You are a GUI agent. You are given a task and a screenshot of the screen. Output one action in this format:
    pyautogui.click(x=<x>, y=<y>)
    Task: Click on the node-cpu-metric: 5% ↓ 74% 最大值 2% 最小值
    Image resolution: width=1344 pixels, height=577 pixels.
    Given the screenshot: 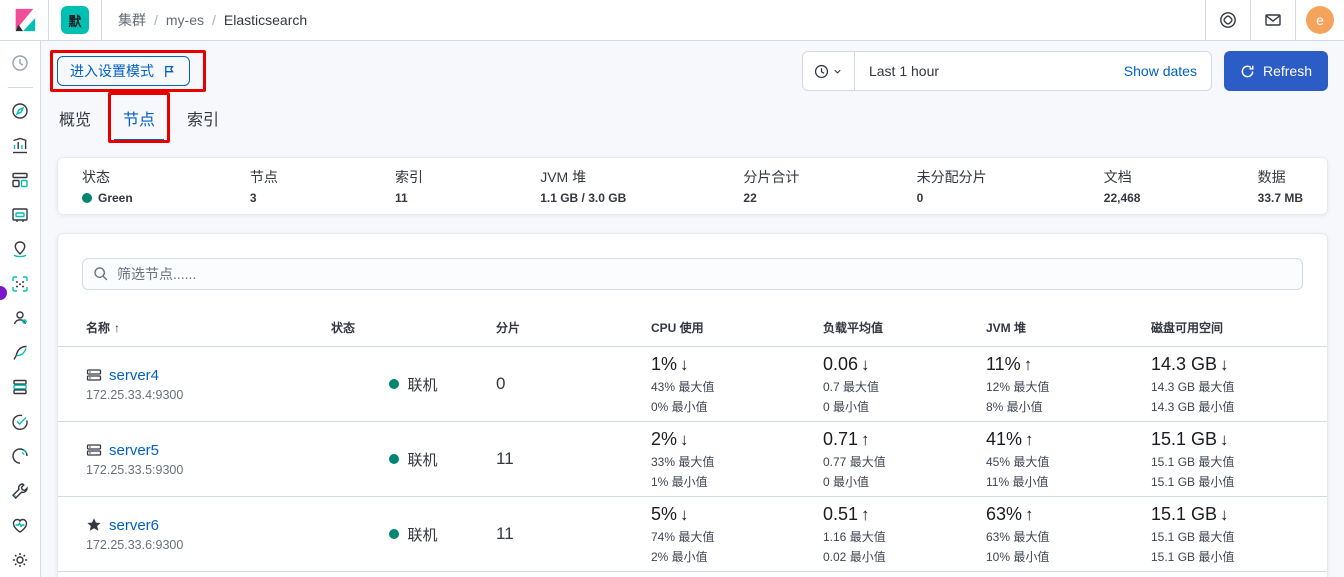 What is the action you would take?
    pyautogui.click(x=683, y=533)
    